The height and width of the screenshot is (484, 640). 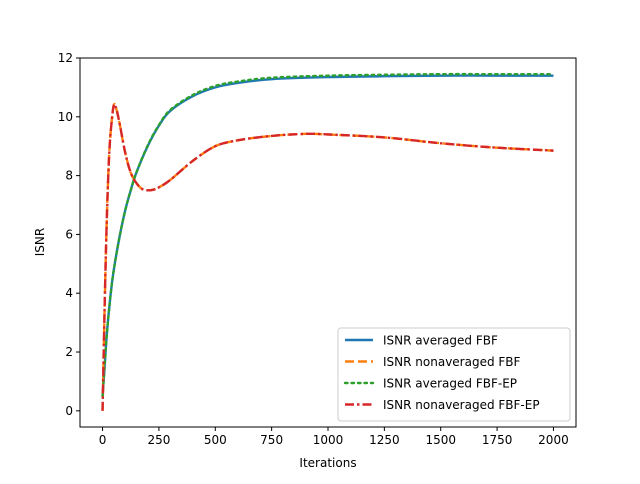 I want to click on x-tick-label: 250, so click(x=158, y=440).